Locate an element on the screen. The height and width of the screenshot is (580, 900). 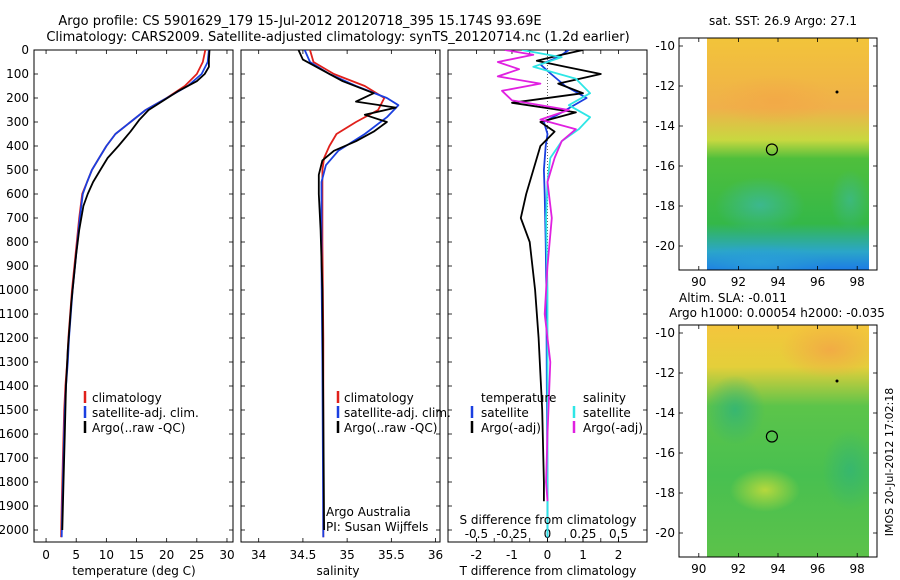
depth-tick-label: 400 is located at coordinates (17, 146).